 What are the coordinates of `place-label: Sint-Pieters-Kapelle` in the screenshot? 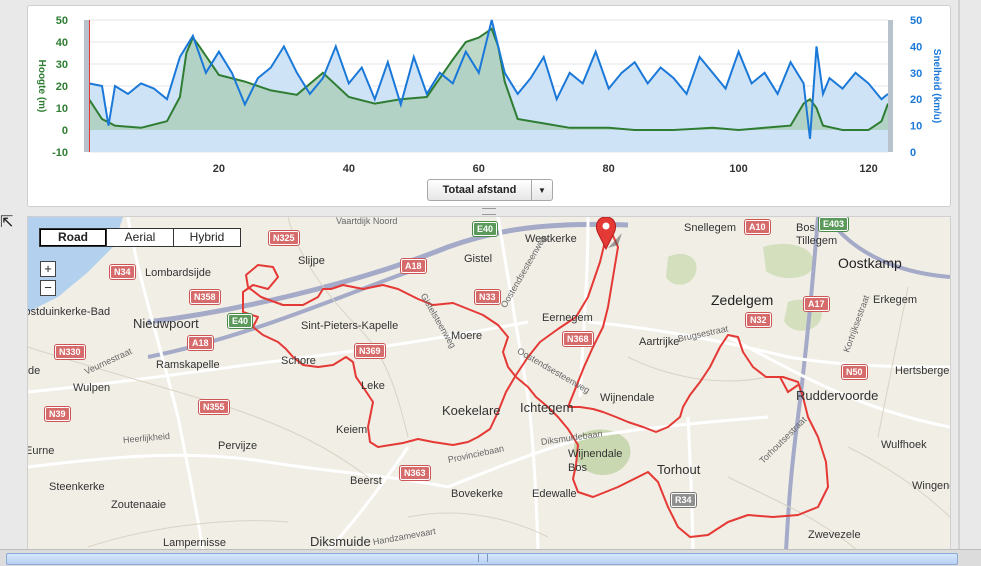 It's located at (350, 326).